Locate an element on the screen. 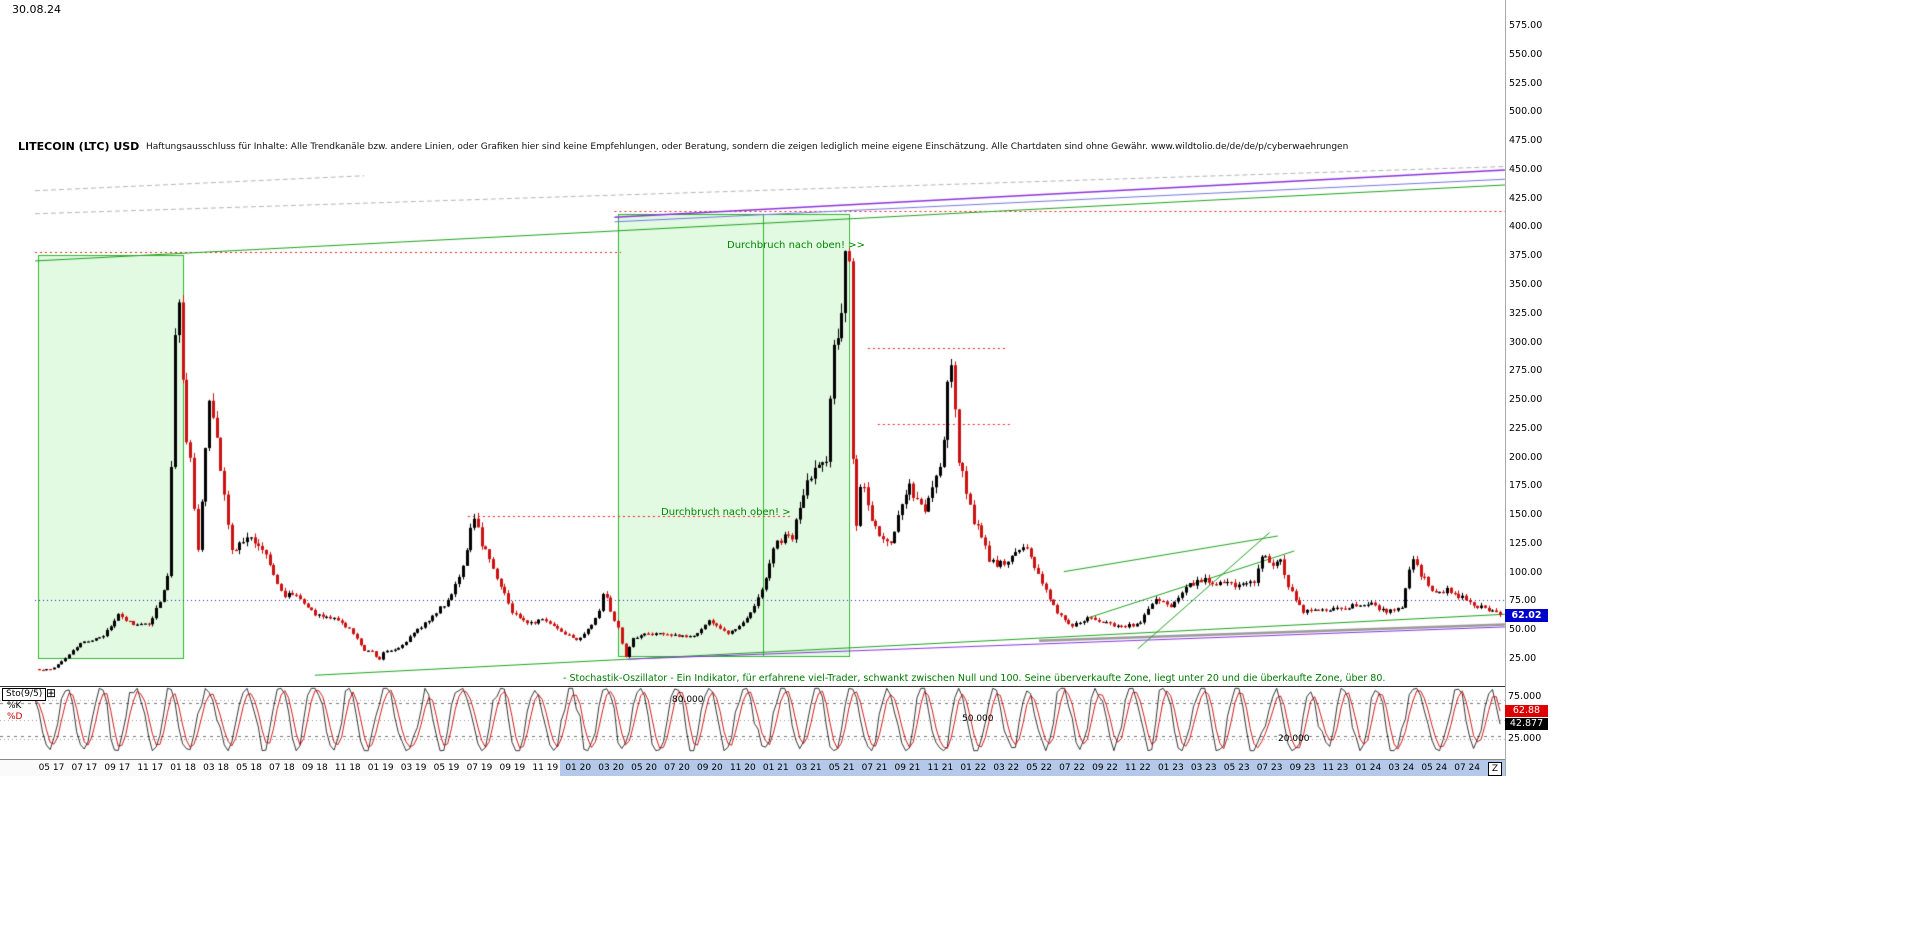  x-axis-tick: 09 17 is located at coordinates (117, 768).